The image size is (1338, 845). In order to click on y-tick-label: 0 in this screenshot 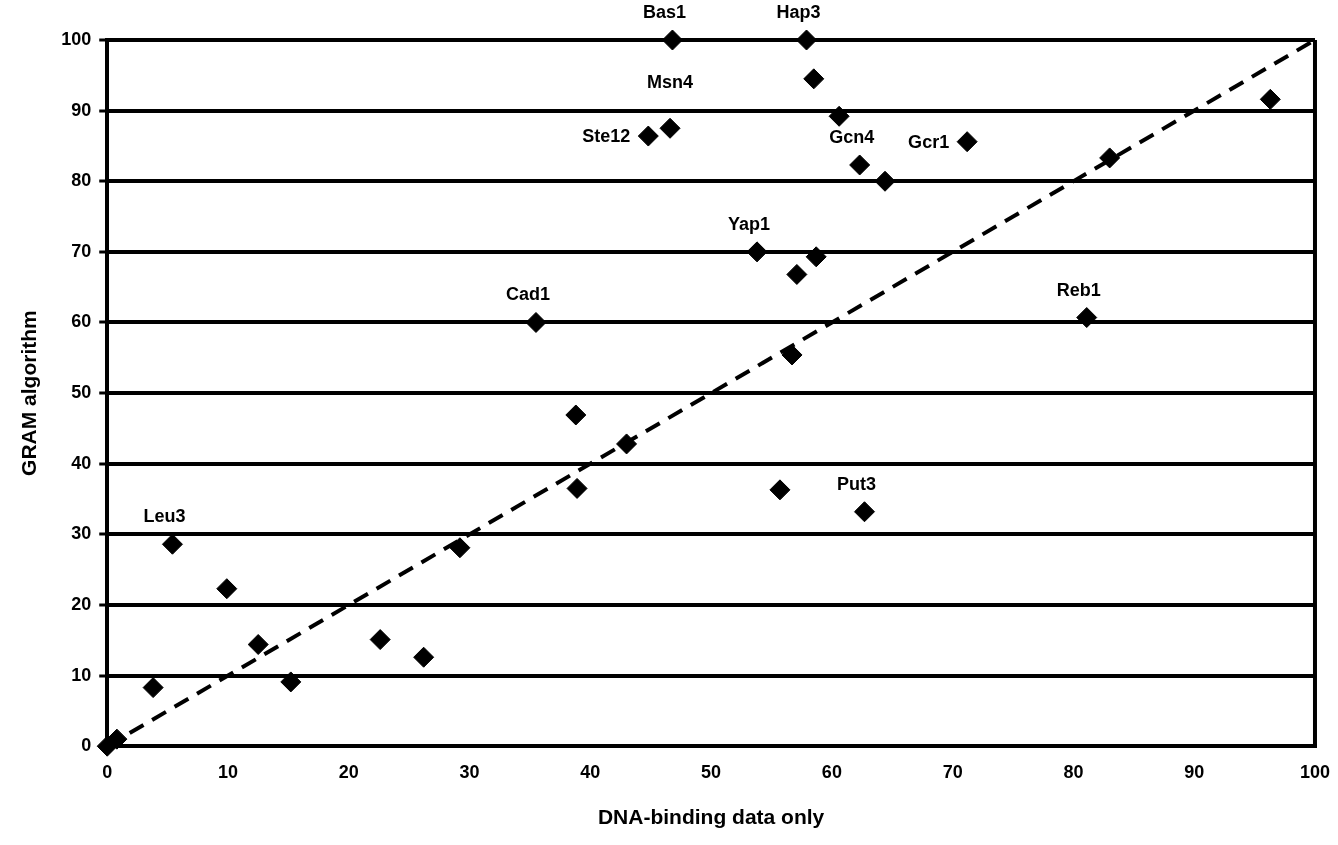, I will do `click(86, 745)`.